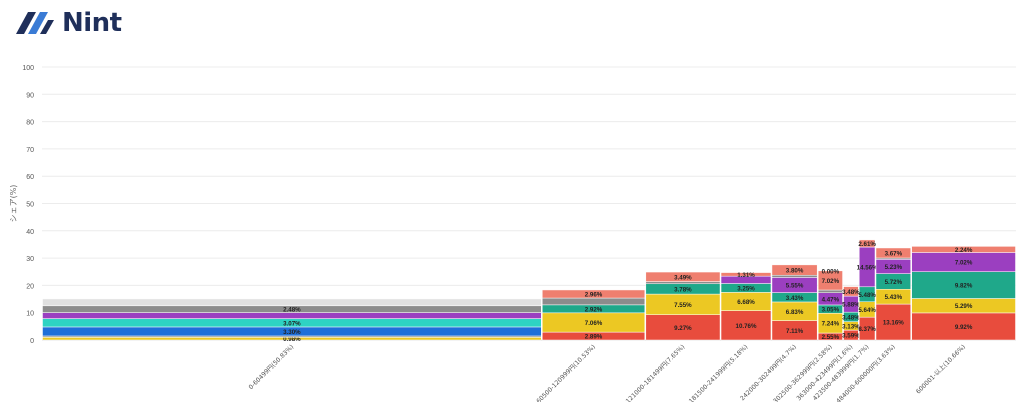 This screenshot has height=402, width=1024. What do you see at coordinates (831, 299) in the screenshot?
I see `segment-label: 4.47%` at bounding box center [831, 299].